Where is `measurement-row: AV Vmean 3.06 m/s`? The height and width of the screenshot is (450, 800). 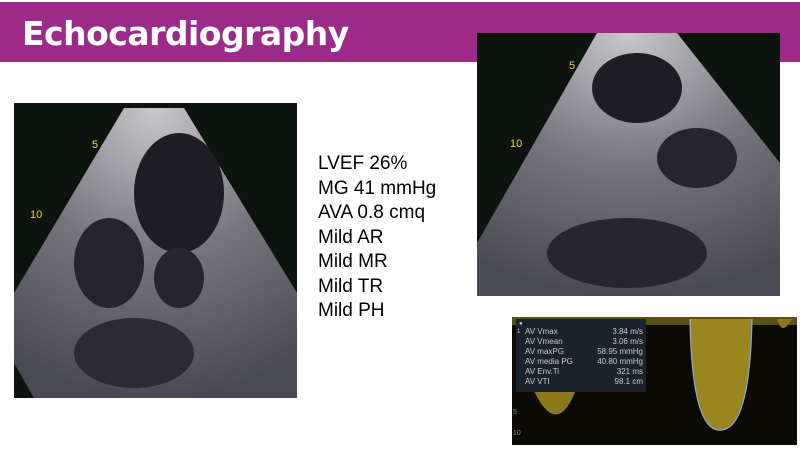
measurement-row: AV Vmean 3.06 m/s is located at coordinates (584, 341).